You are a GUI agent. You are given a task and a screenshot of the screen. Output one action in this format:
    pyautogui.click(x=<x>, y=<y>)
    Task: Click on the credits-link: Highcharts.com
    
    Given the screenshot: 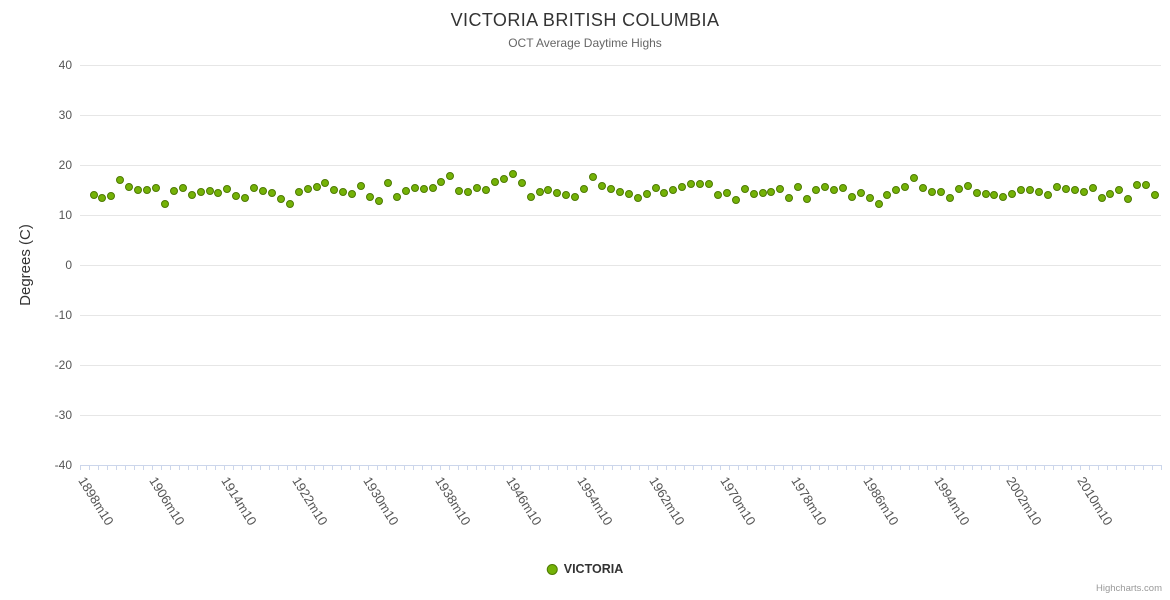 What is the action you would take?
    pyautogui.click(x=1129, y=588)
    